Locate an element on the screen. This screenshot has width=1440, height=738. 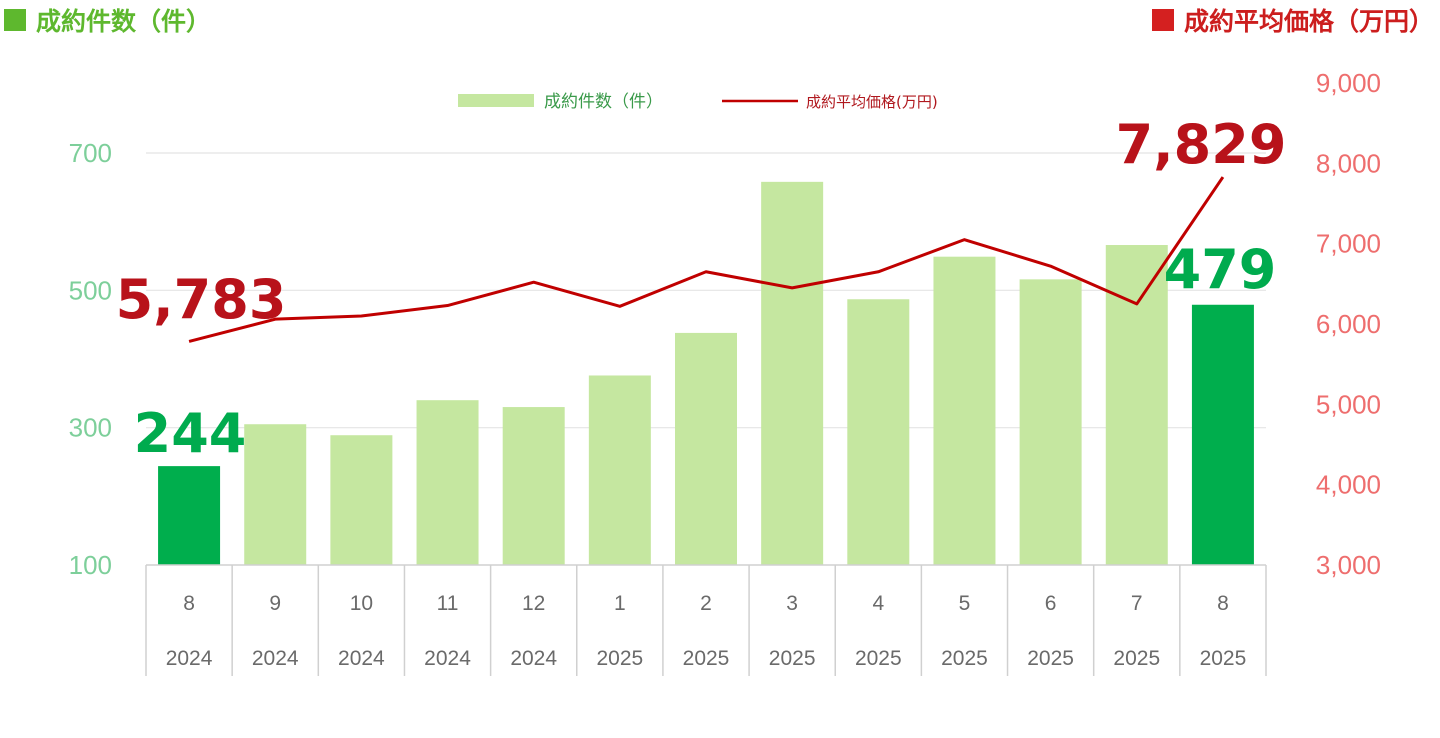
left-axis-ticks: 100 300 500 700 is located at coordinates (90, 359).